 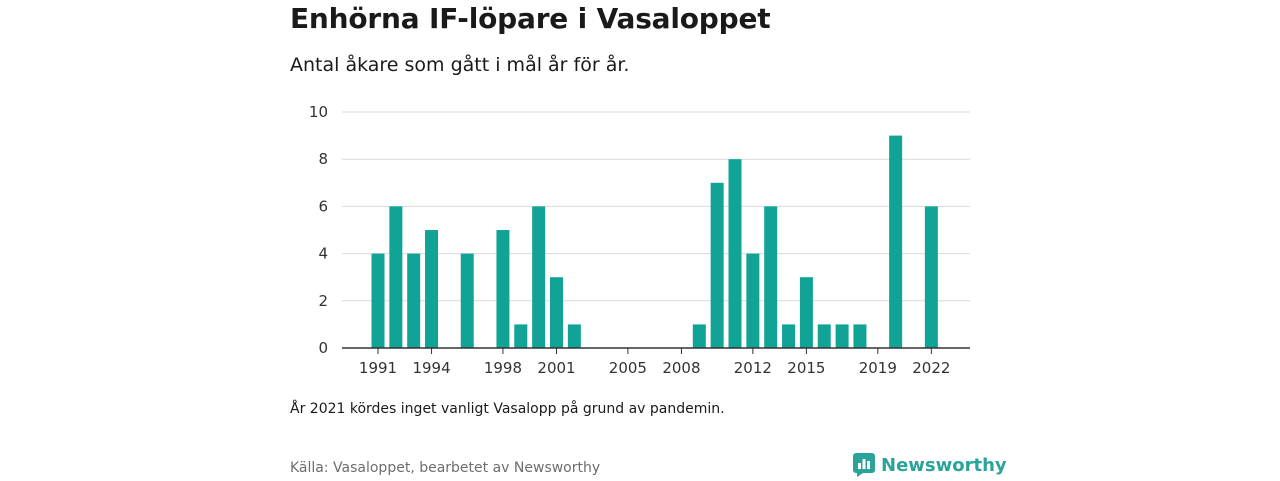 I want to click on bar-2013, so click(x=771, y=277).